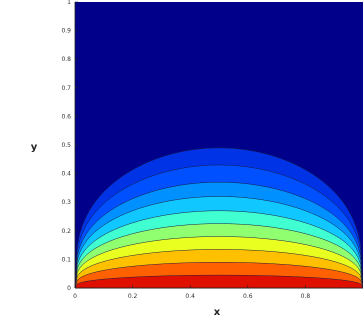 Image resolution: width=363 pixels, height=322 pixels. Describe the element at coordinates (66, 88) in the screenshot. I see `y-tick-label: 0.7` at that location.